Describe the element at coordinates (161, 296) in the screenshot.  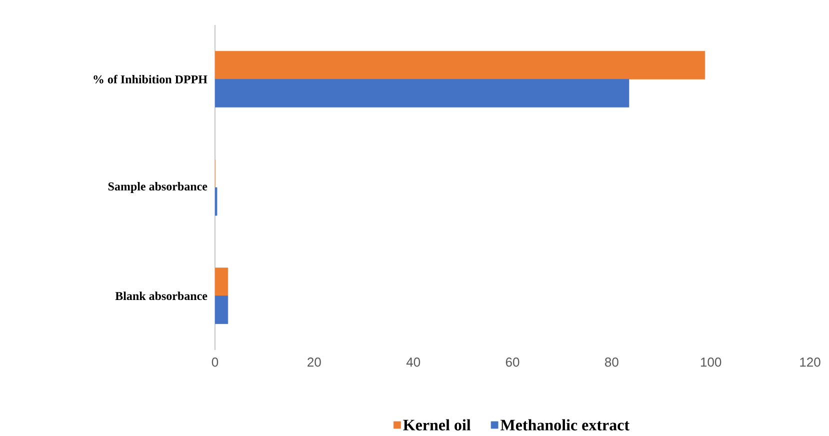
I see `y-tick-label: Blank absorbance` at that location.